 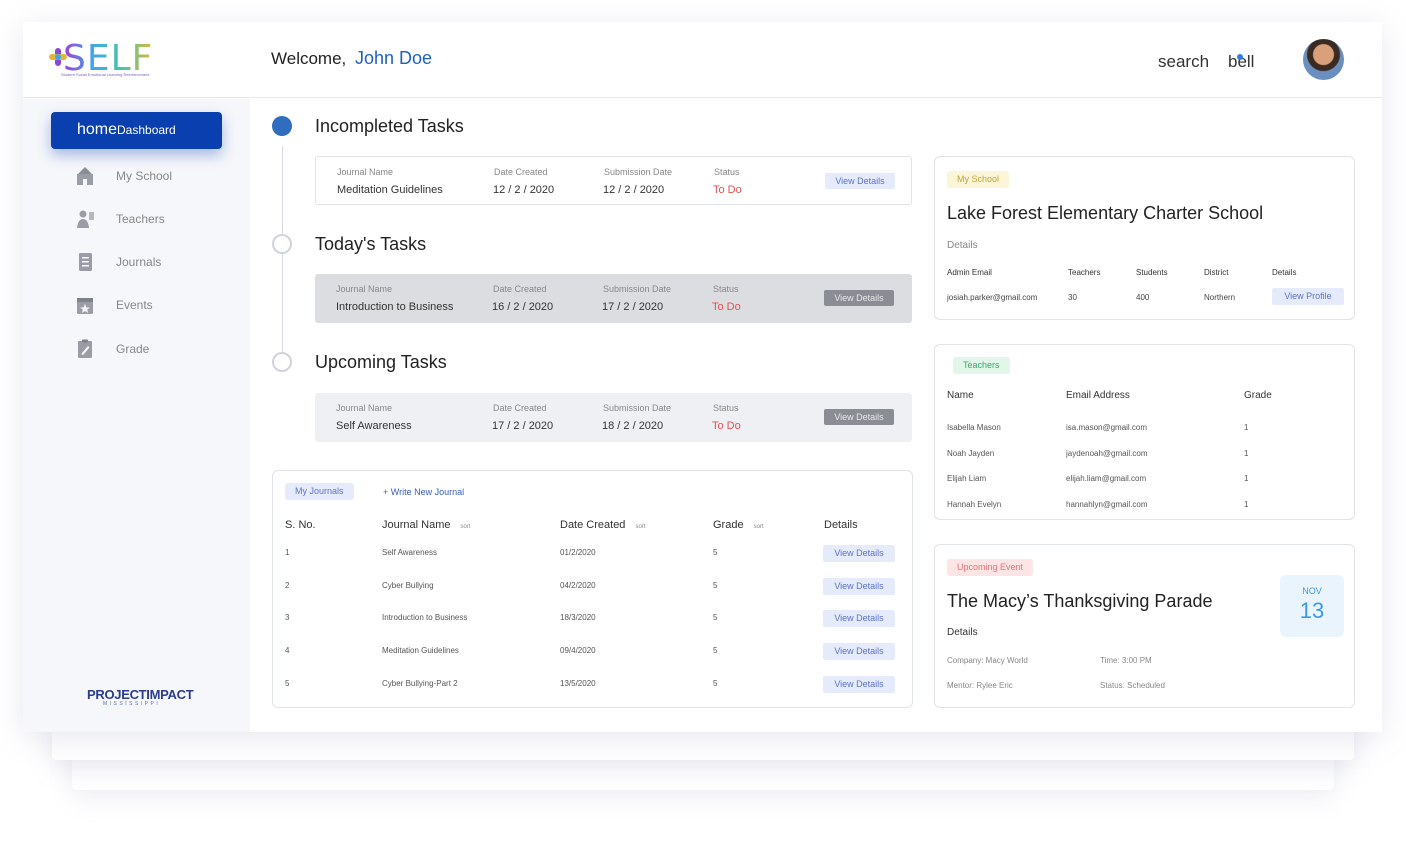 What do you see at coordinates (1258, 395) in the screenshot?
I see `column-header-grade: Grade` at bounding box center [1258, 395].